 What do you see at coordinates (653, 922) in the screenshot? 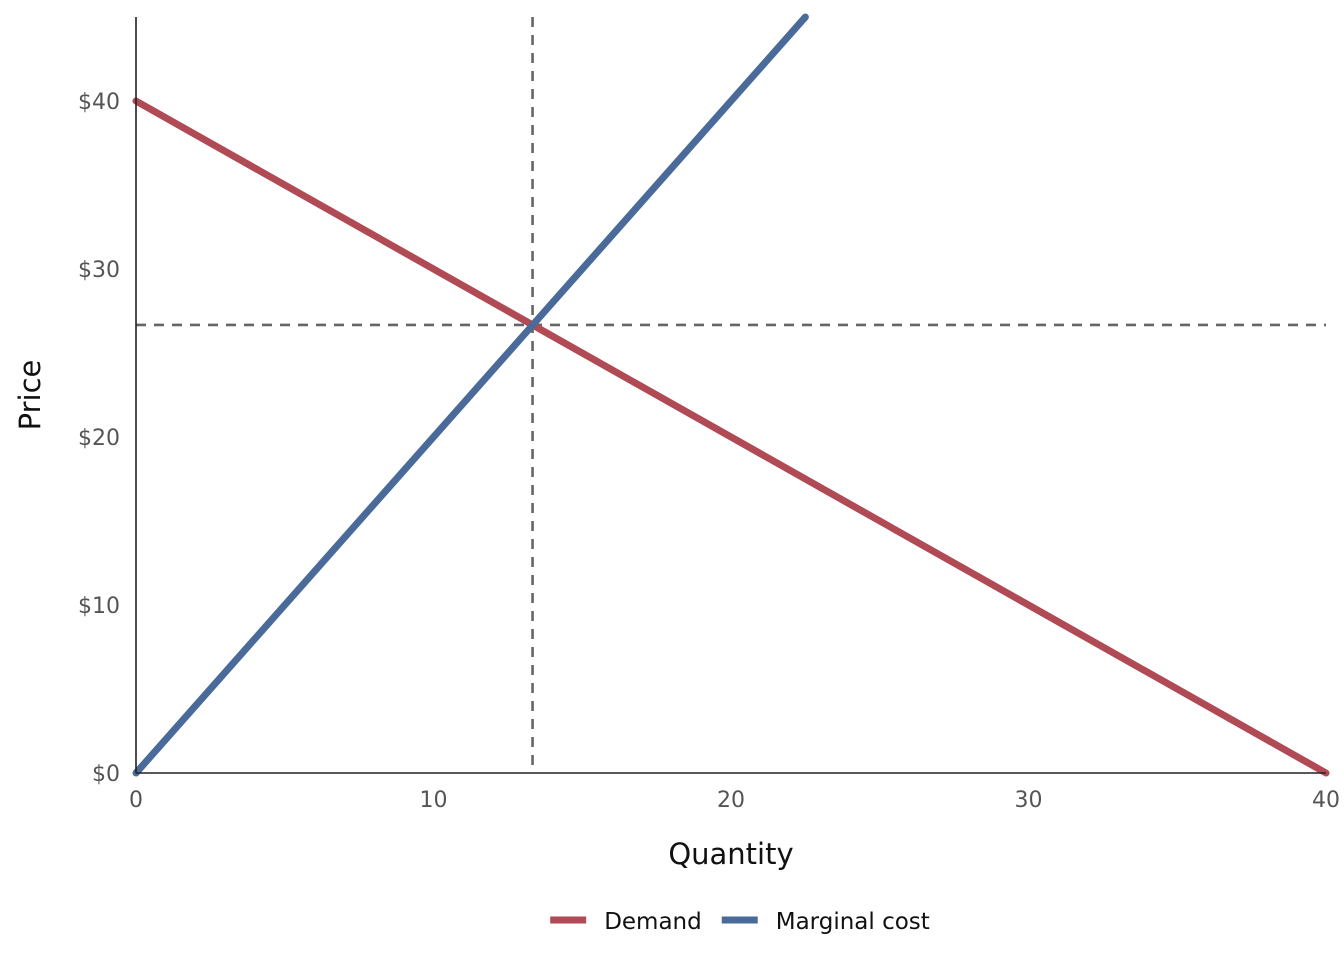
I see `legend-label-demand: Demand` at bounding box center [653, 922].